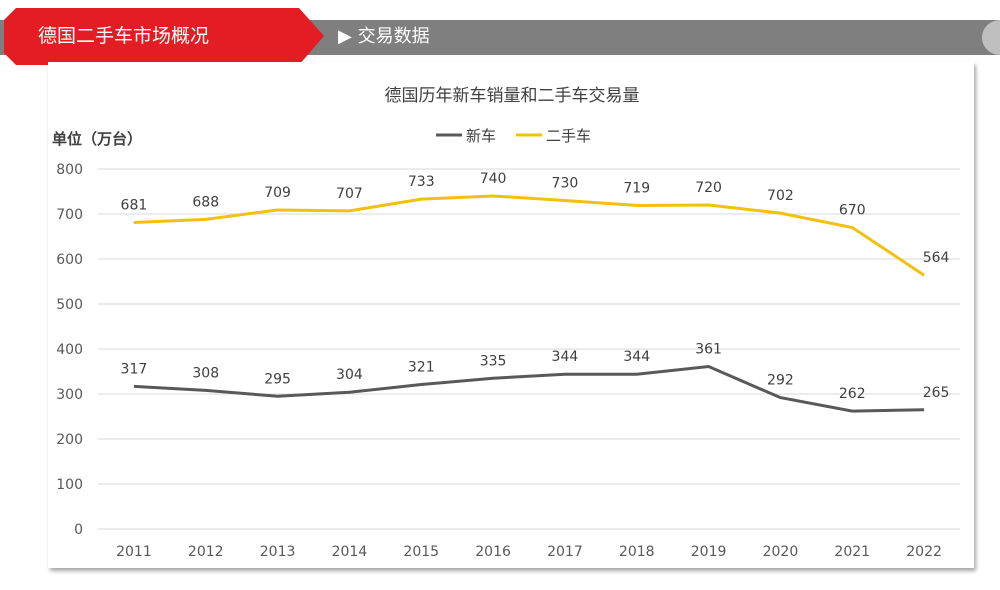 The height and width of the screenshot is (590, 1000). Describe the element at coordinates (349, 375) in the screenshot. I see `data-label: 304` at that location.